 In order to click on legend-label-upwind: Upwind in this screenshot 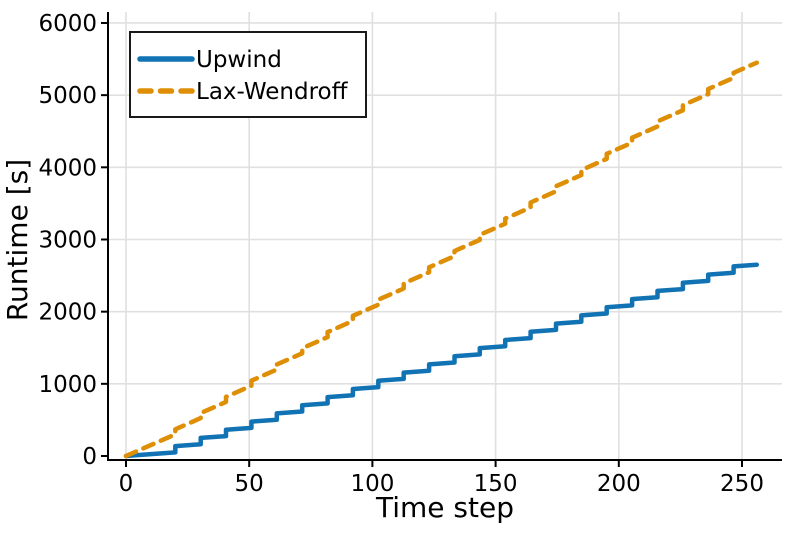, I will do `click(239, 60)`.